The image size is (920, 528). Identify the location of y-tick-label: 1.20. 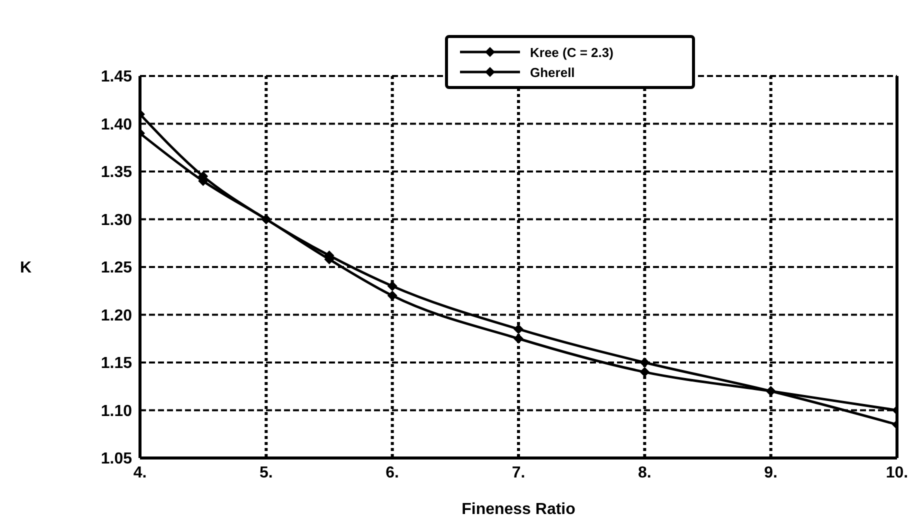
(116, 315).